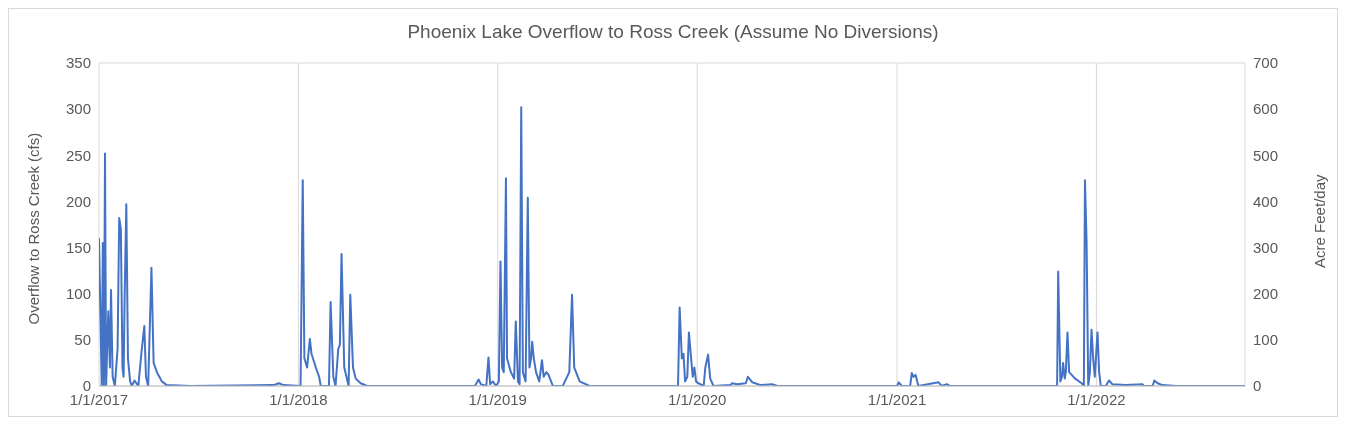 This screenshot has height=425, width=1346. Describe the element at coordinates (1266, 294) in the screenshot. I see `y2-tick-label: 200` at that location.